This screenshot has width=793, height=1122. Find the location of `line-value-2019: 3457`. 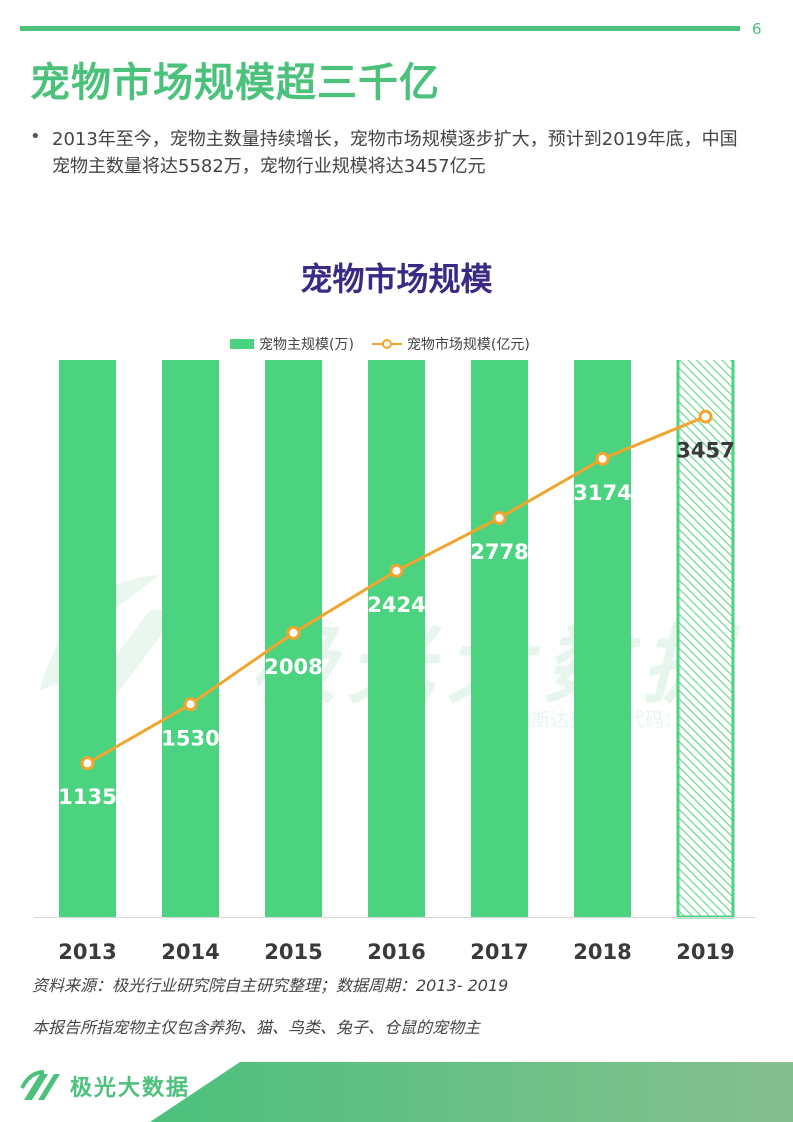

line-value-2019: 3457 is located at coordinates (705, 451).